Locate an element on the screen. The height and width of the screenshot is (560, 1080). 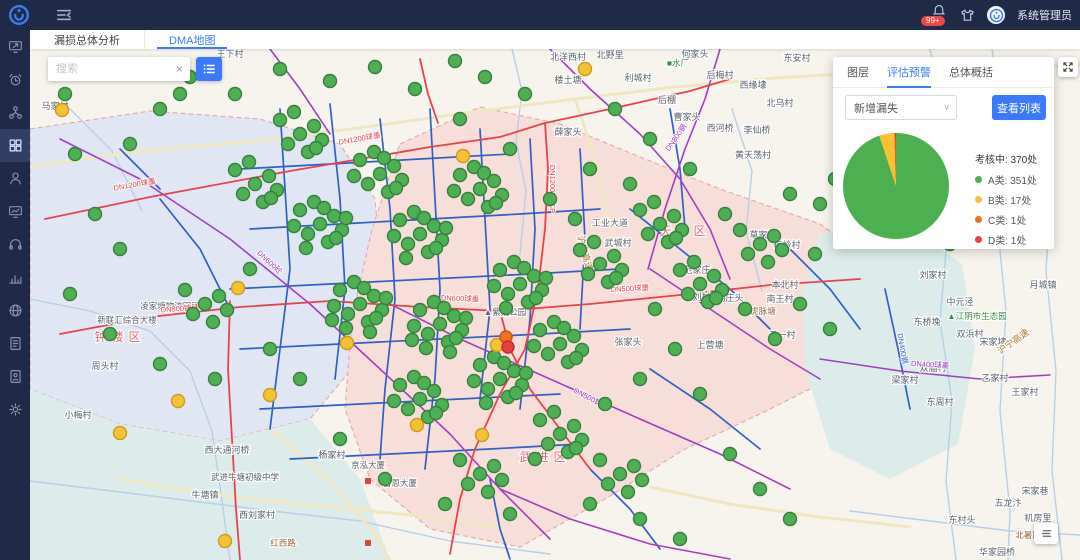
result-list-button is located at coordinates (209, 69).